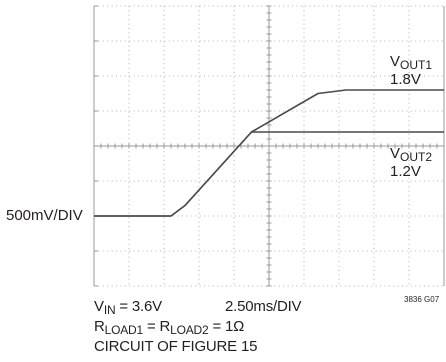 This screenshot has width=446, height=362. Describe the element at coordinates (405, 79) in the screenshot. I see `vout1-value: 1.8V` at that location.